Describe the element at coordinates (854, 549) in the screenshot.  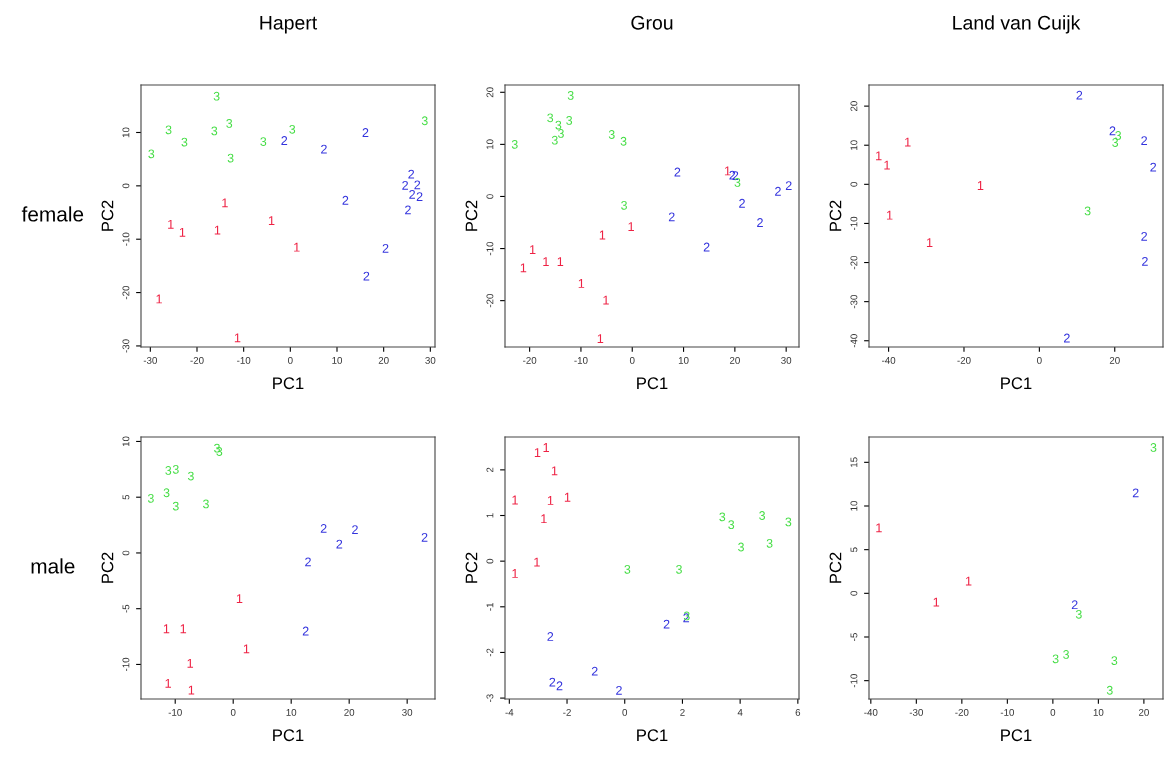
I see `y-tick-label: 5` at that location.